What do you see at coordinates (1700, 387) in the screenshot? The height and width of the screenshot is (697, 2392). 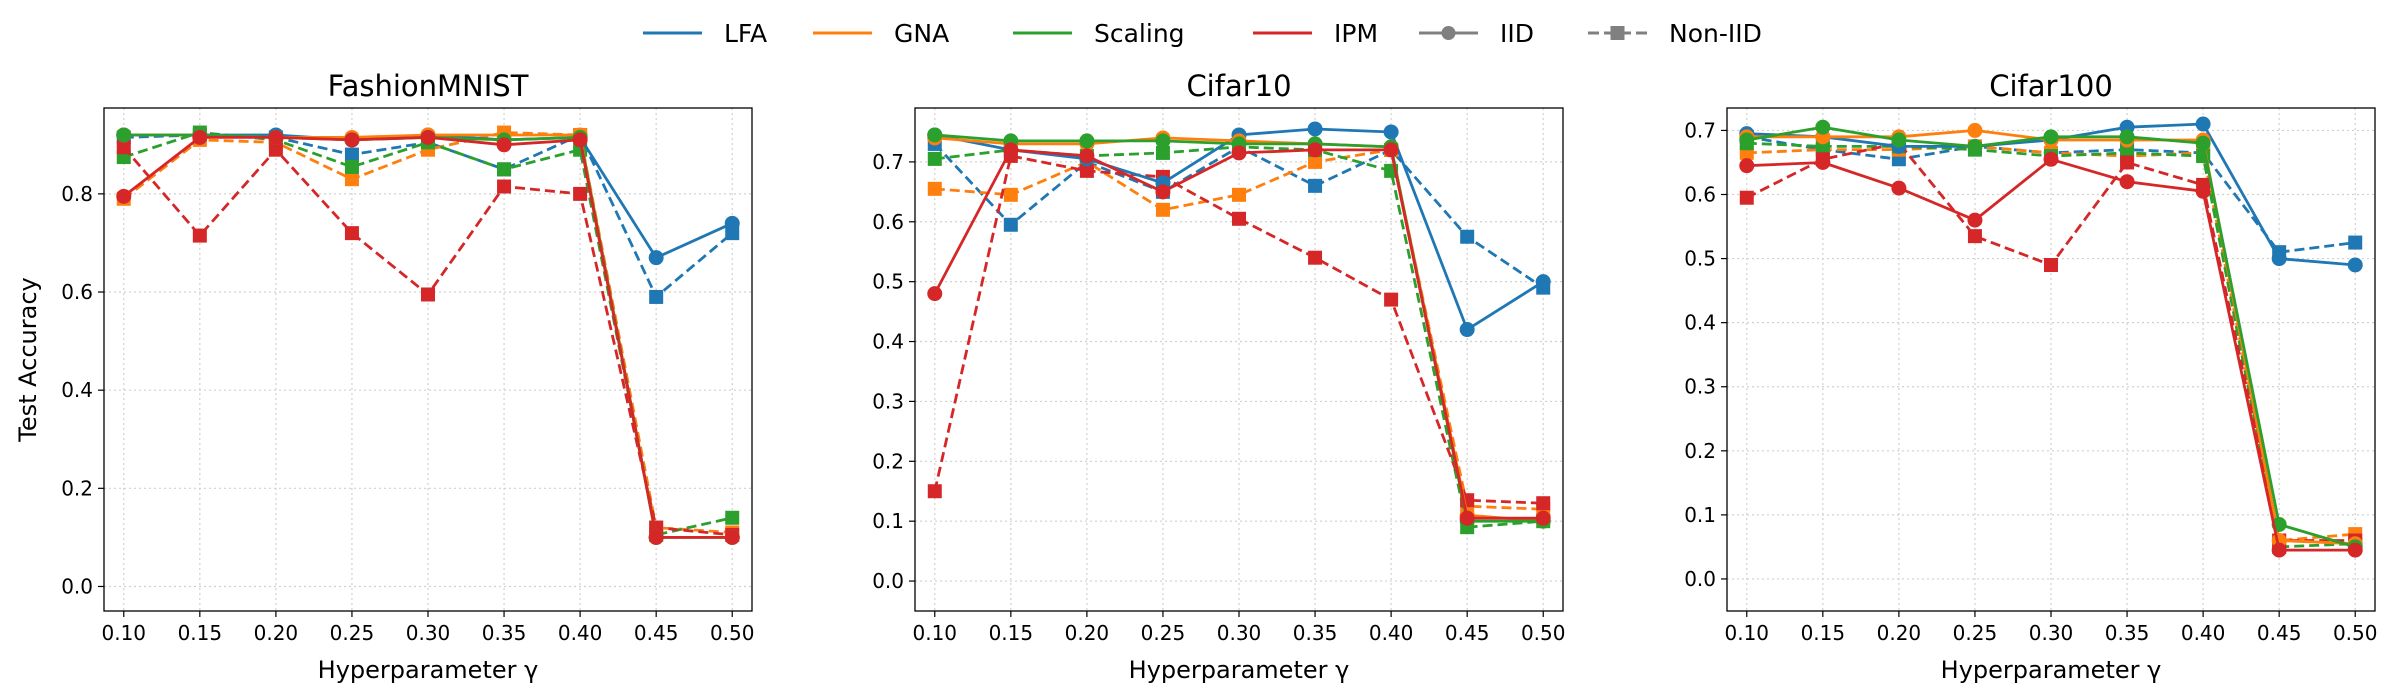 I see `y-tick-label-3: 0.3` at bounding box center [1700, 387].